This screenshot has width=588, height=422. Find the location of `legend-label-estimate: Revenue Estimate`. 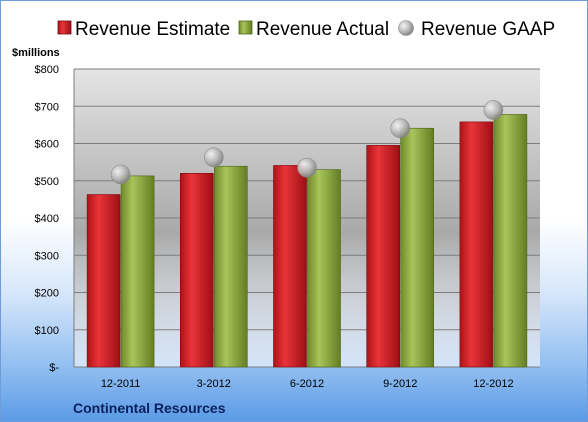

legend-label-estimate: Revenue Estimate is located at coordinates (152, 29).